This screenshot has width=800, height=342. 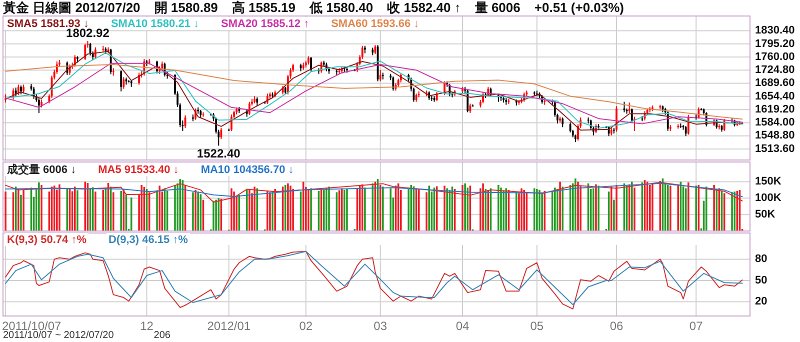 I want to click on series-label: MA5 91533.40 ↓, so click(x=138, y=170).